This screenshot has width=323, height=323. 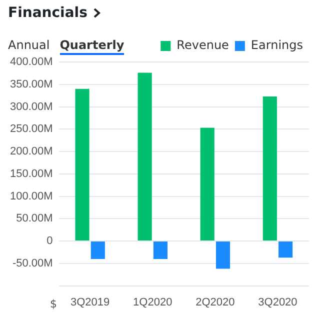 I want to click on legend-label: Revenue, so click(x=202, y=45).